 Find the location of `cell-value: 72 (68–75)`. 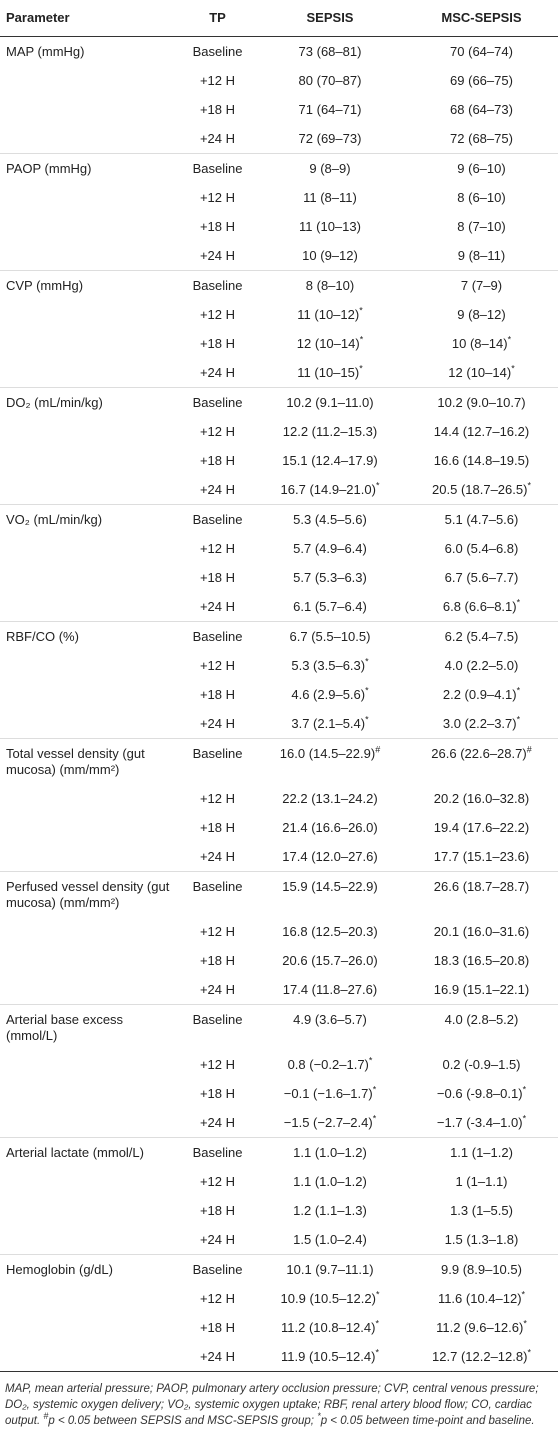

cell-value: 72 (68–75) is located at coordinates (481, 138).